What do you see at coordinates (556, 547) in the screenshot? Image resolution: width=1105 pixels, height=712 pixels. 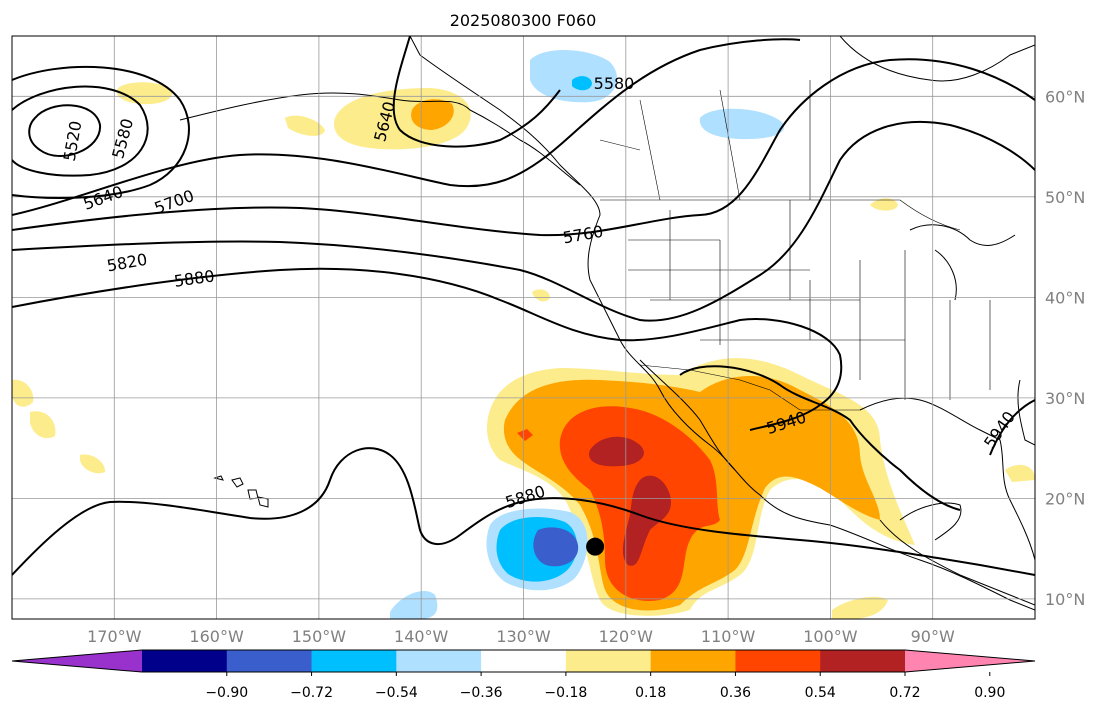 I see `shade-negative-high` at bounding box center [556, 547].